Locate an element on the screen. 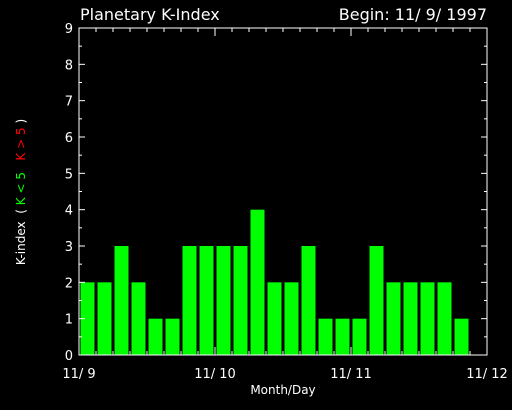 This screenshot has height=410, width=512. x-axis-label: Month/Day is located at coordinates (282, 390).